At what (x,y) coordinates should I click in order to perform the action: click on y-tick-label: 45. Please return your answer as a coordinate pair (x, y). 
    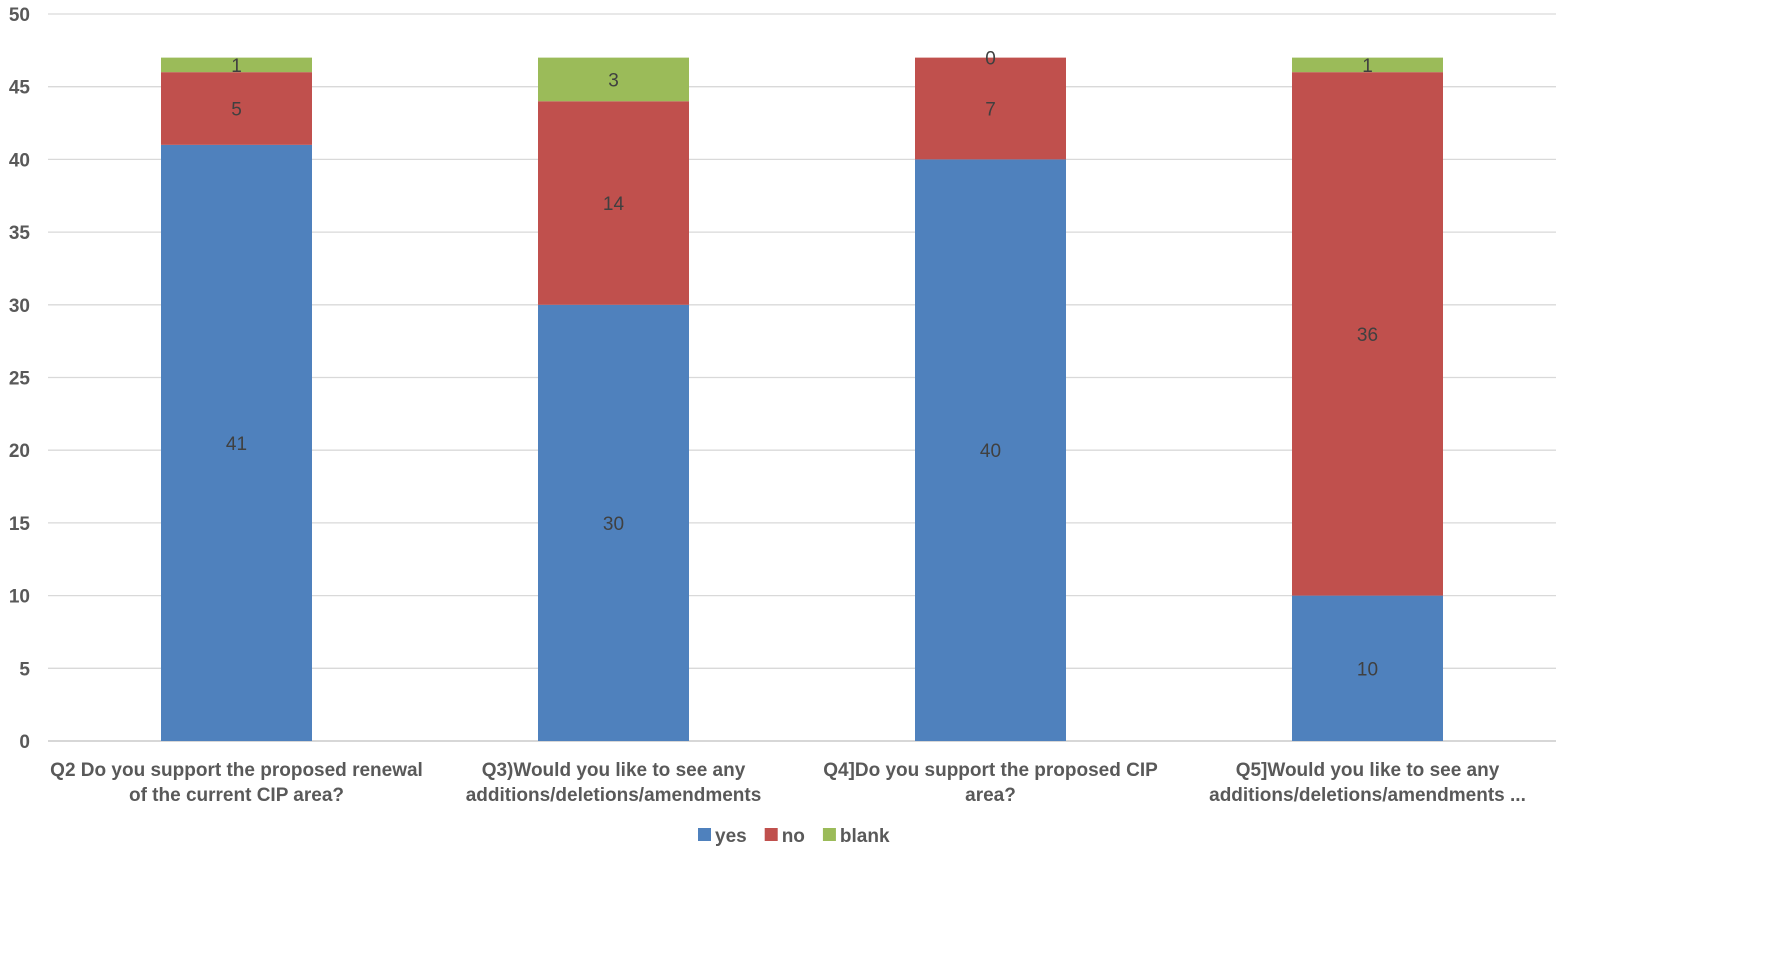
    Looking at the image, I should click on (20, 88).